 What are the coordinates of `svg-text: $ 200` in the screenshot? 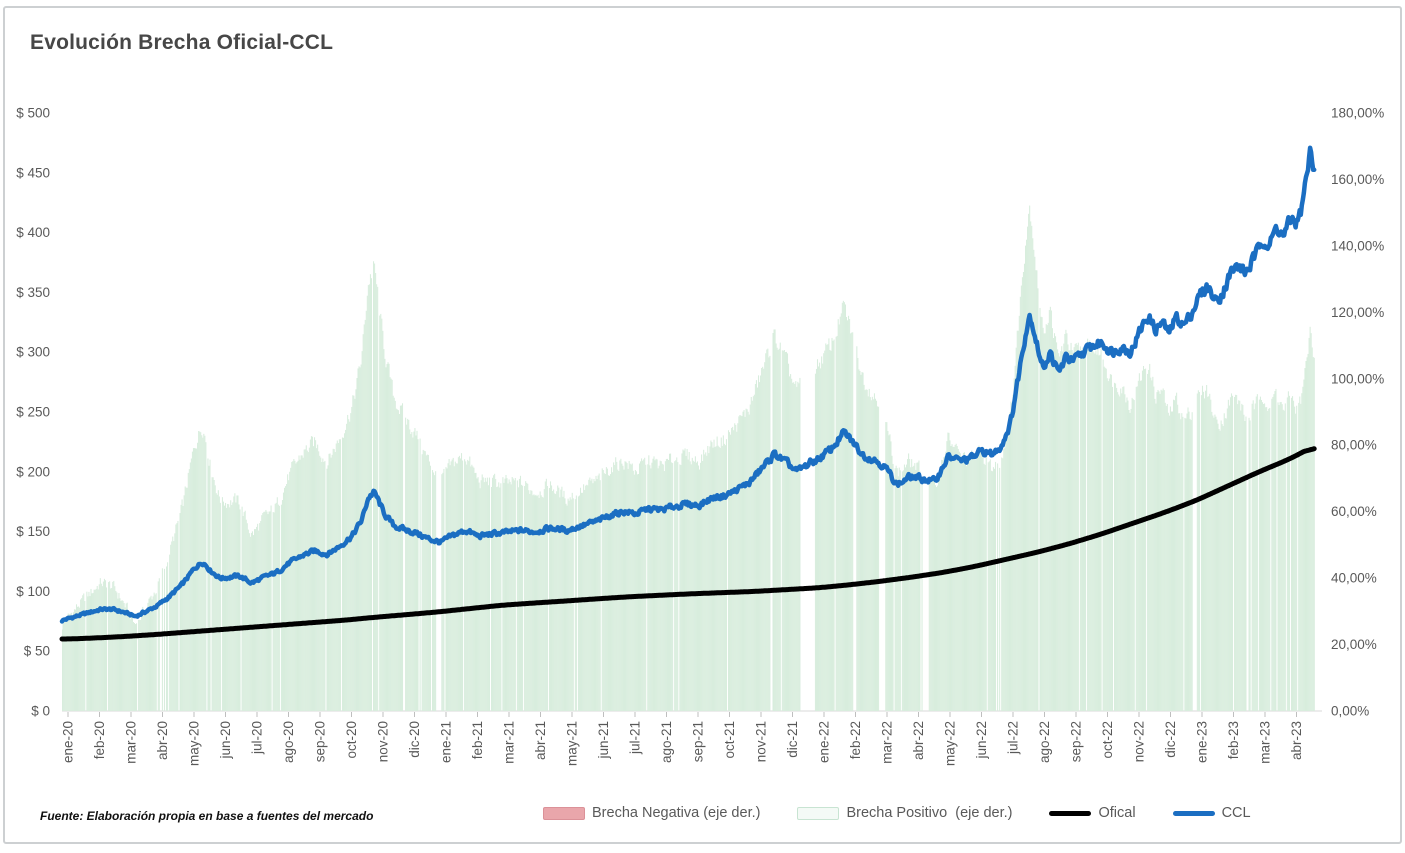 It's located at (33, 471).